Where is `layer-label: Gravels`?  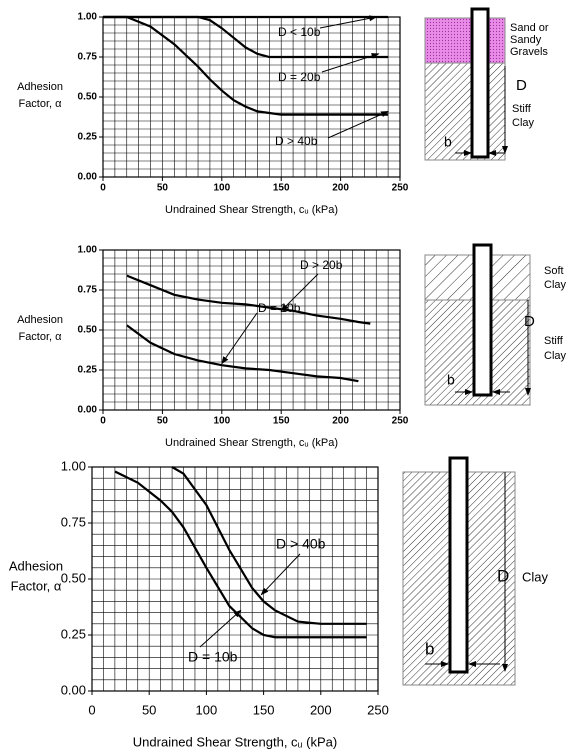 layer-label: Gravels is located at coordinates (529, 52).